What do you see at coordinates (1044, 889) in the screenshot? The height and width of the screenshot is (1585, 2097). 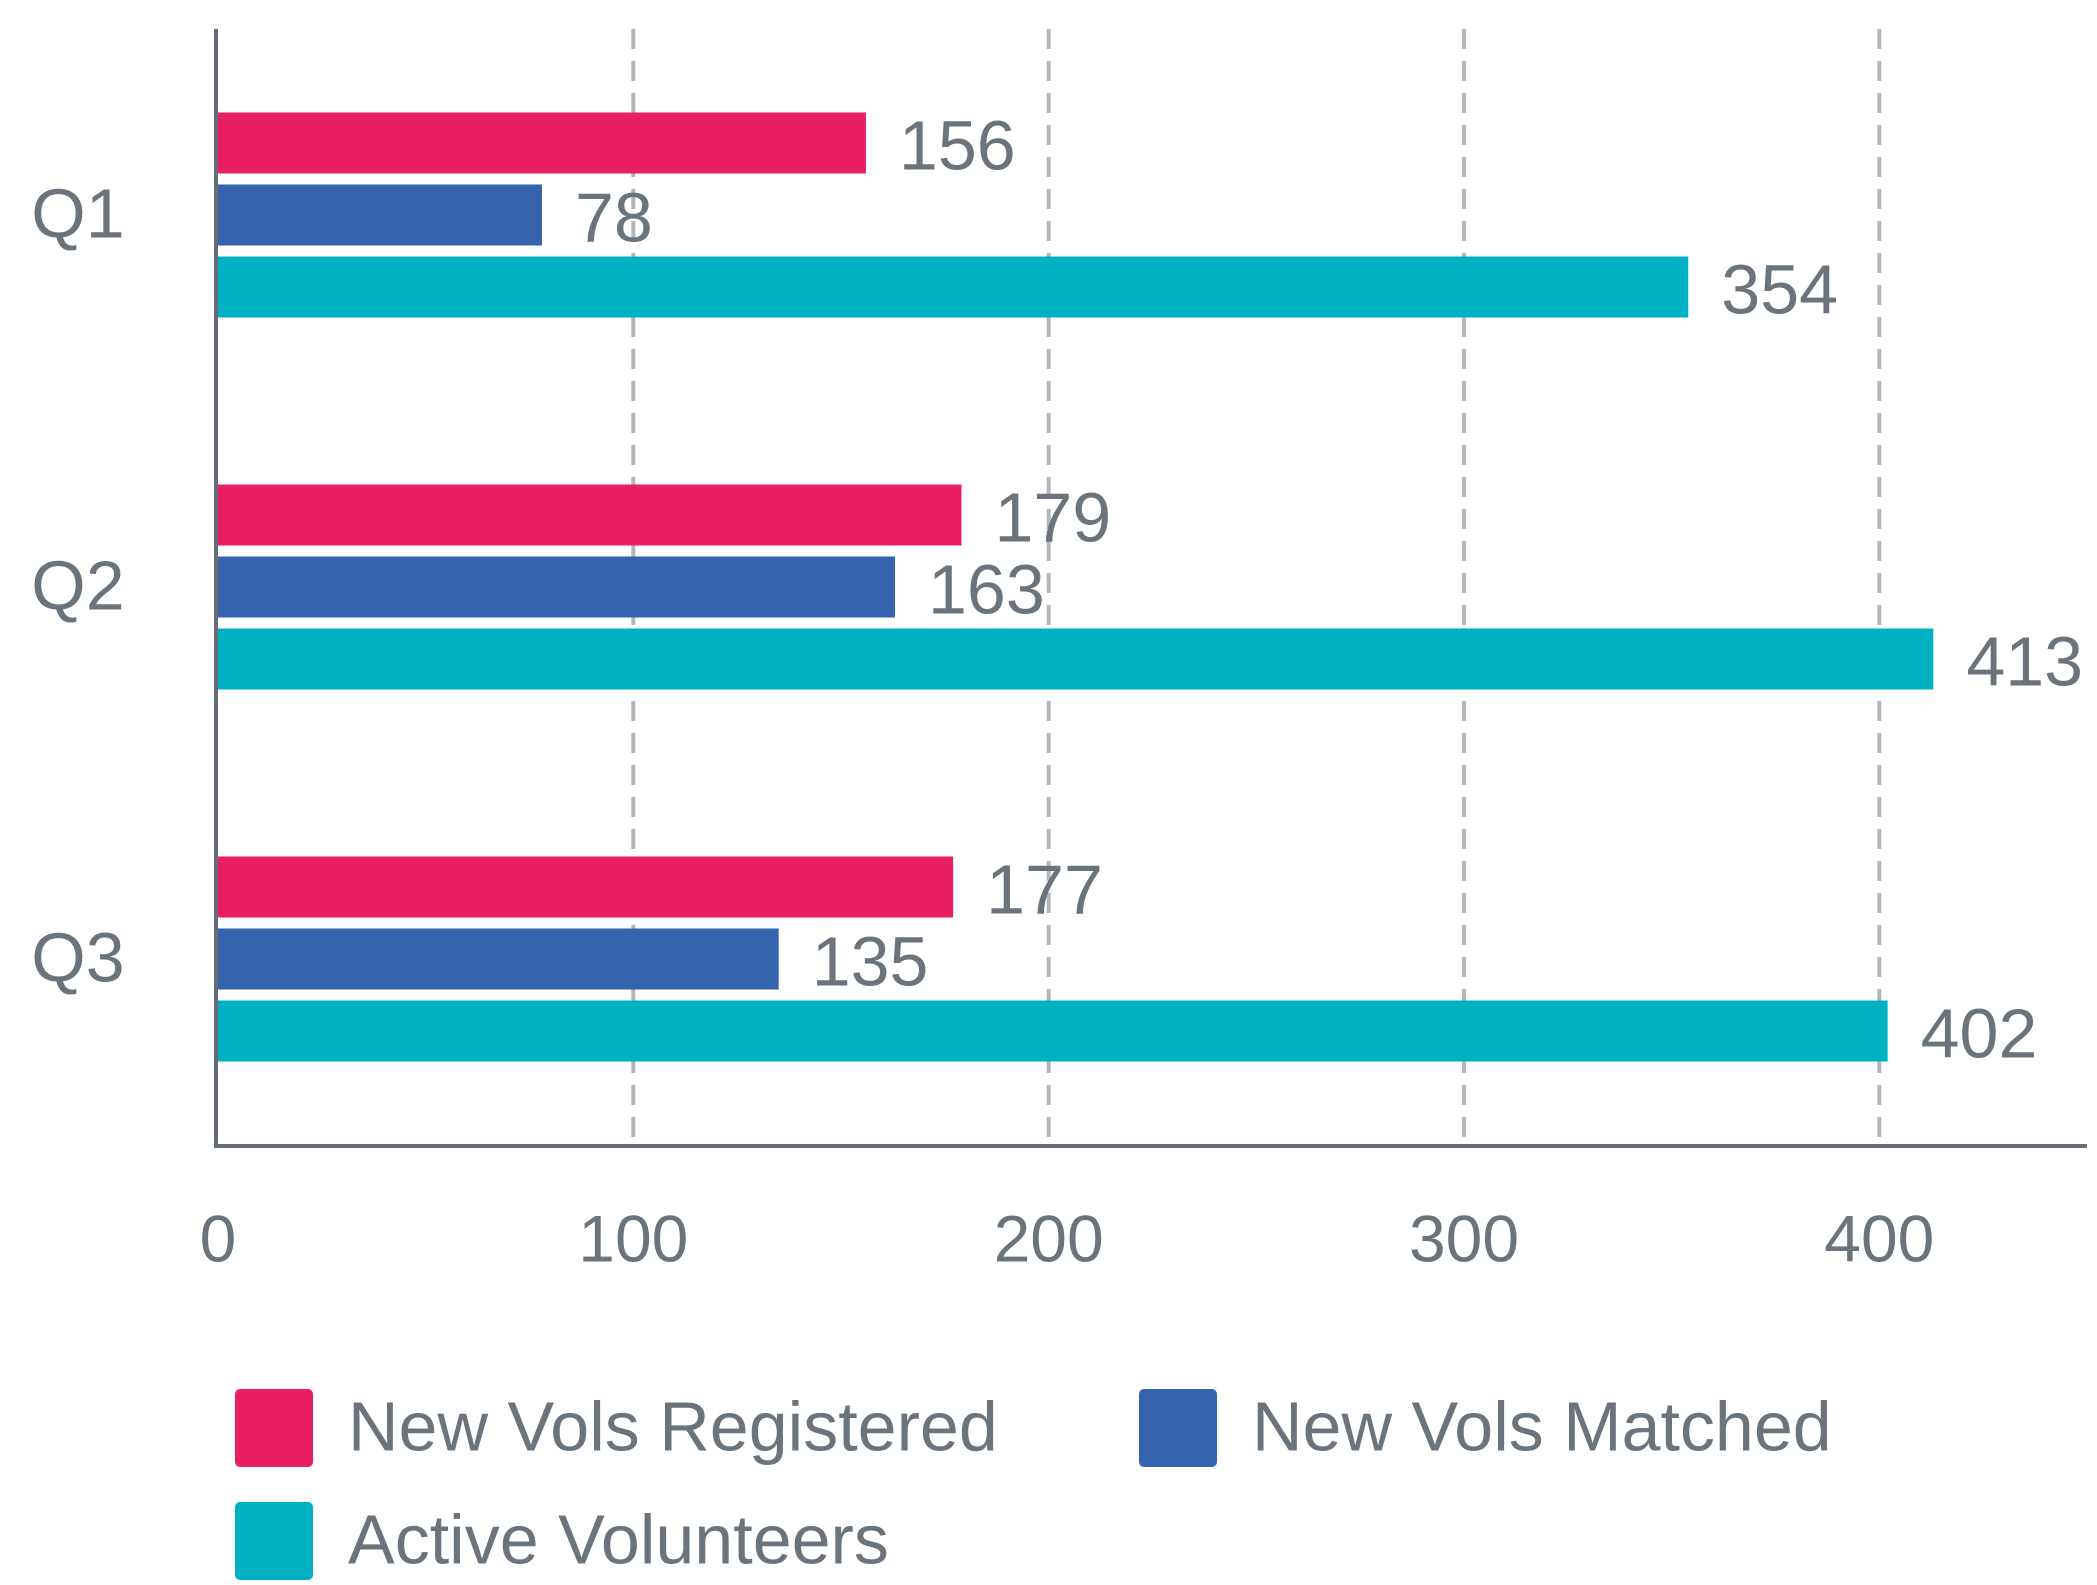 I see `value-label: 177` at bounding box center [1044, 889].